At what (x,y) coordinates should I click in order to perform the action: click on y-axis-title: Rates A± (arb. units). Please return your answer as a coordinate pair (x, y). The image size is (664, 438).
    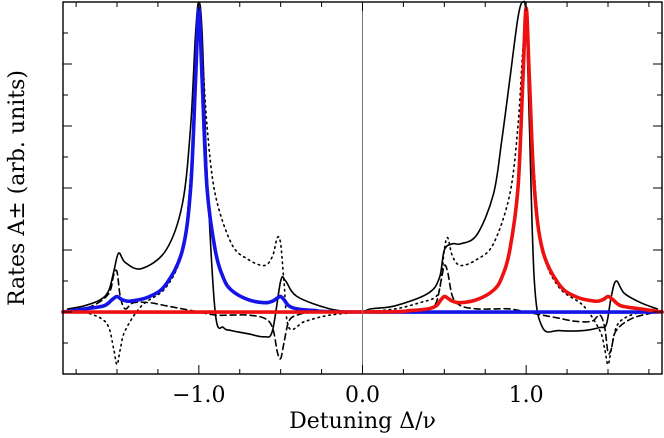
    Looking at the image, I should click on (17, 188).